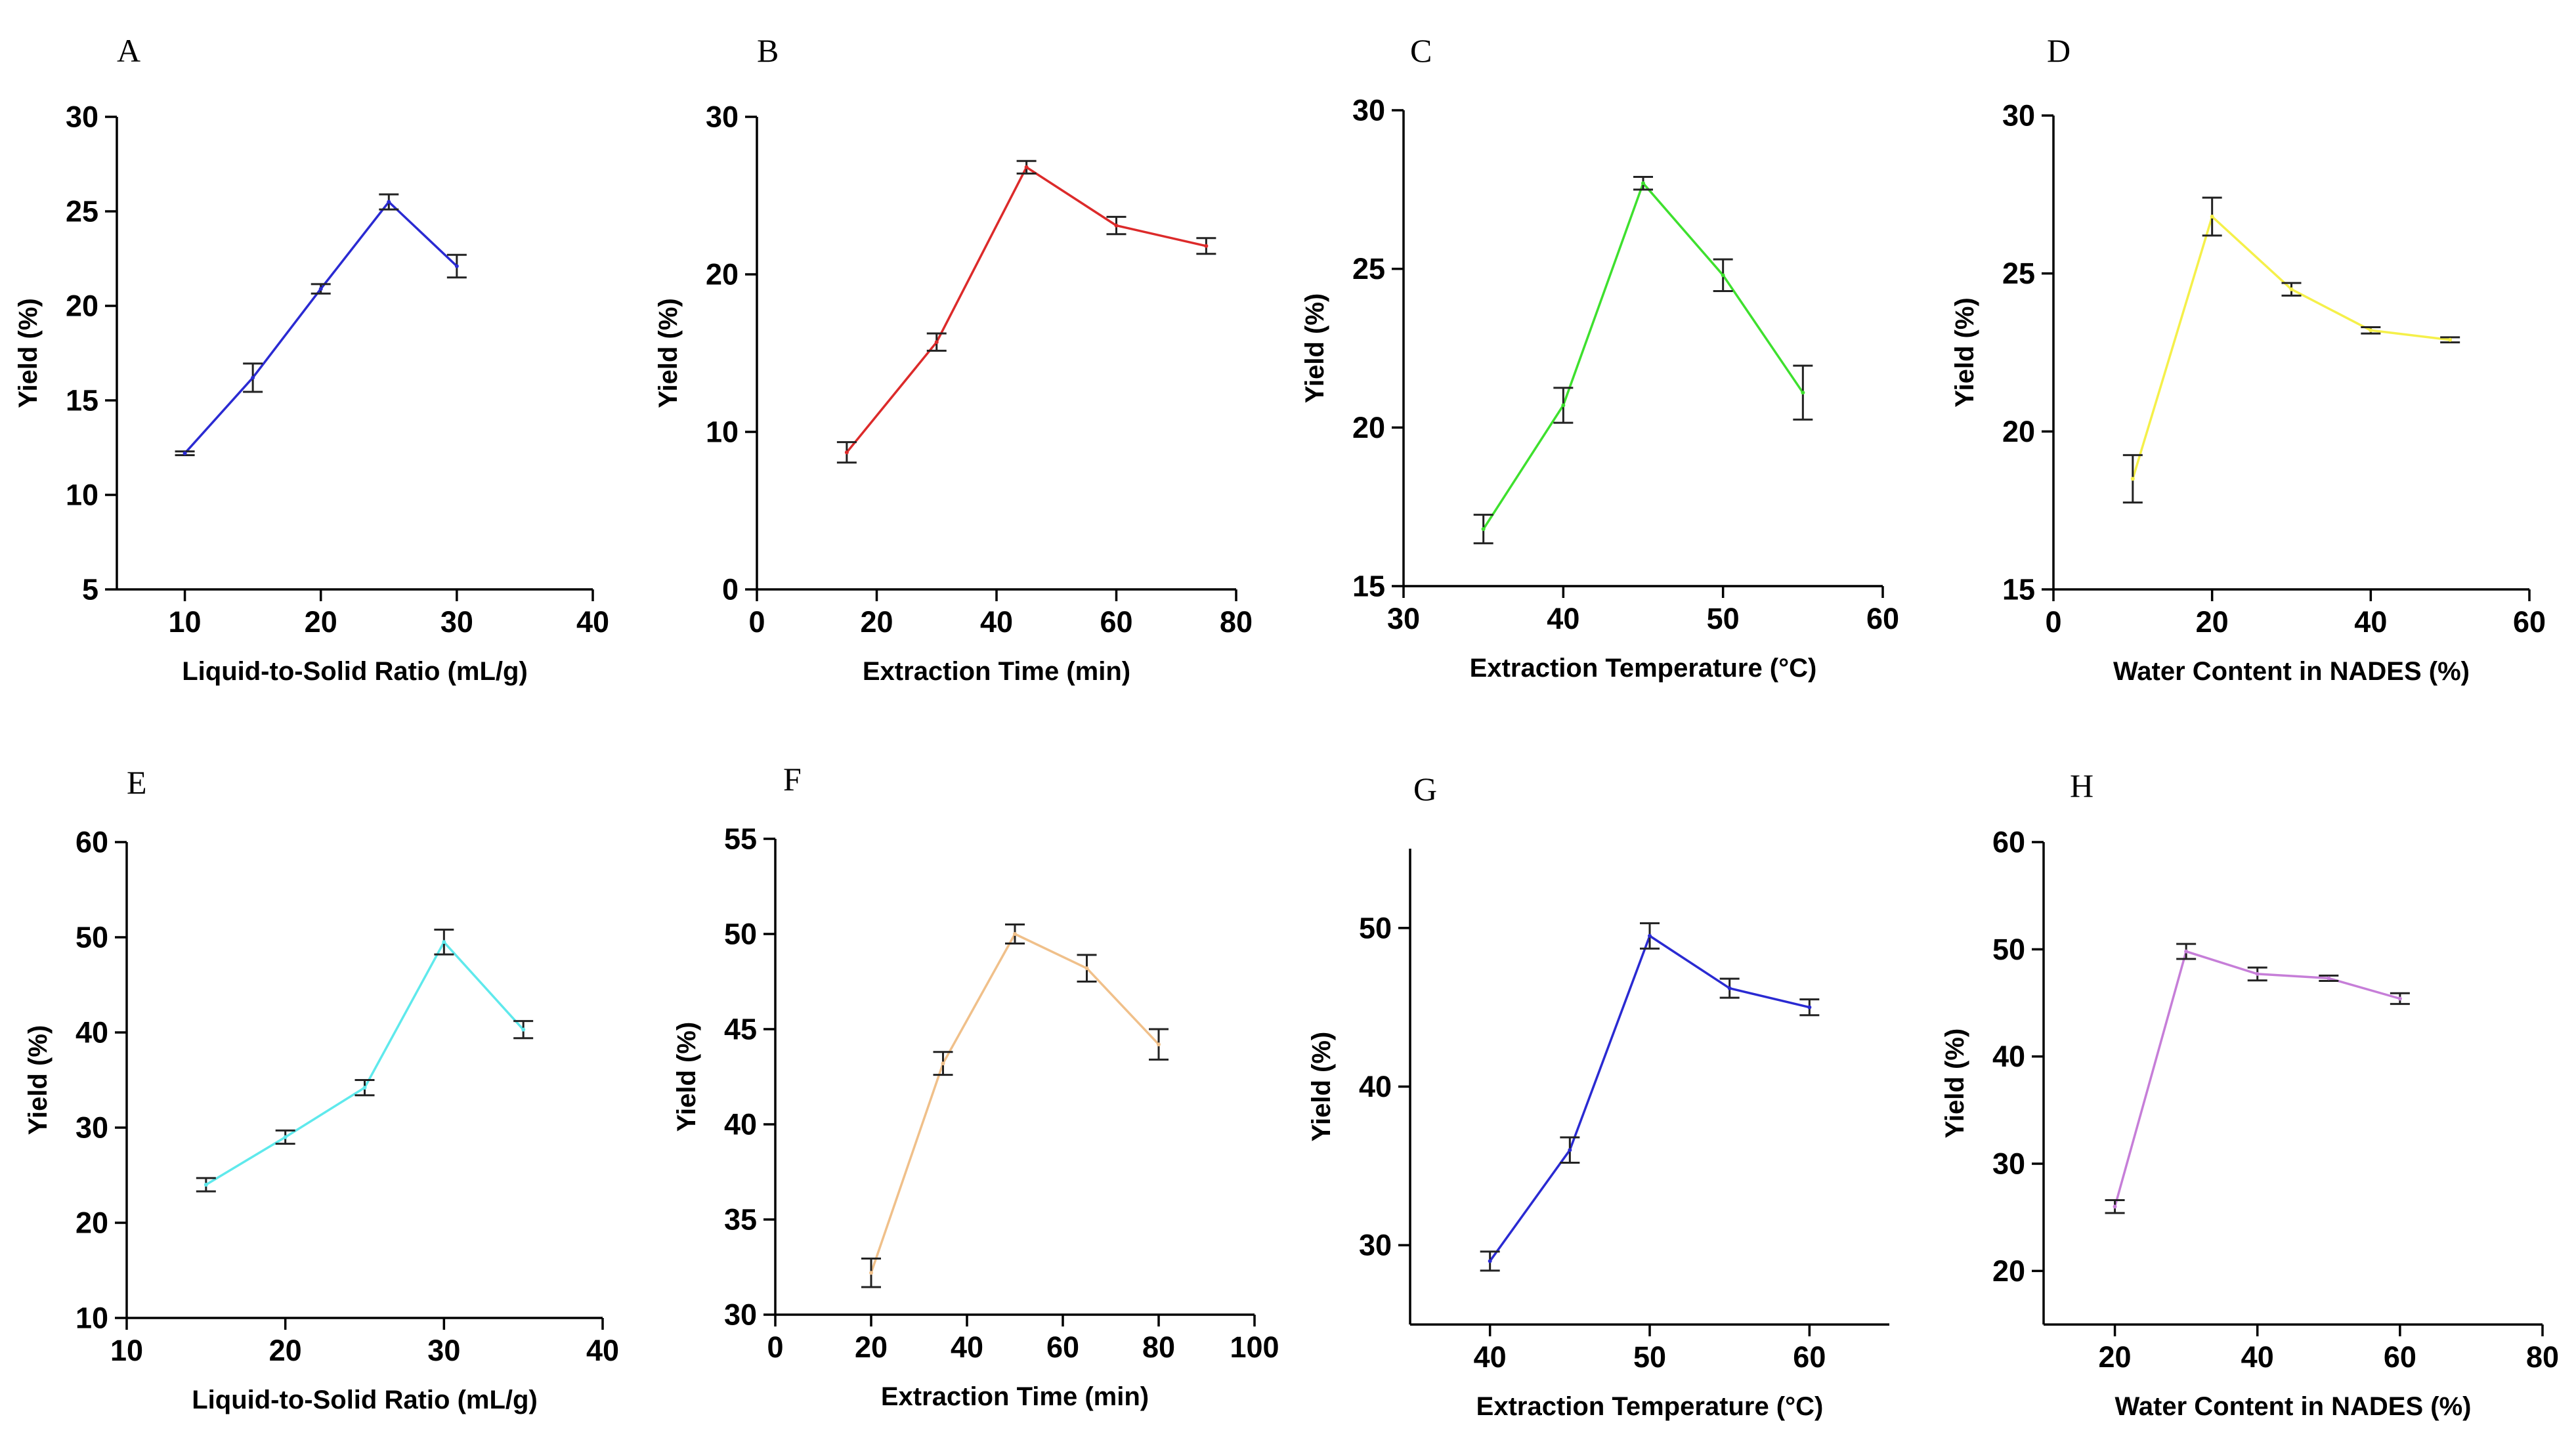  What do you see at coordinates (2008, 949) in the screenshot?
I see `y-tick-label-h: 50` at bounding box center [2008, 949].